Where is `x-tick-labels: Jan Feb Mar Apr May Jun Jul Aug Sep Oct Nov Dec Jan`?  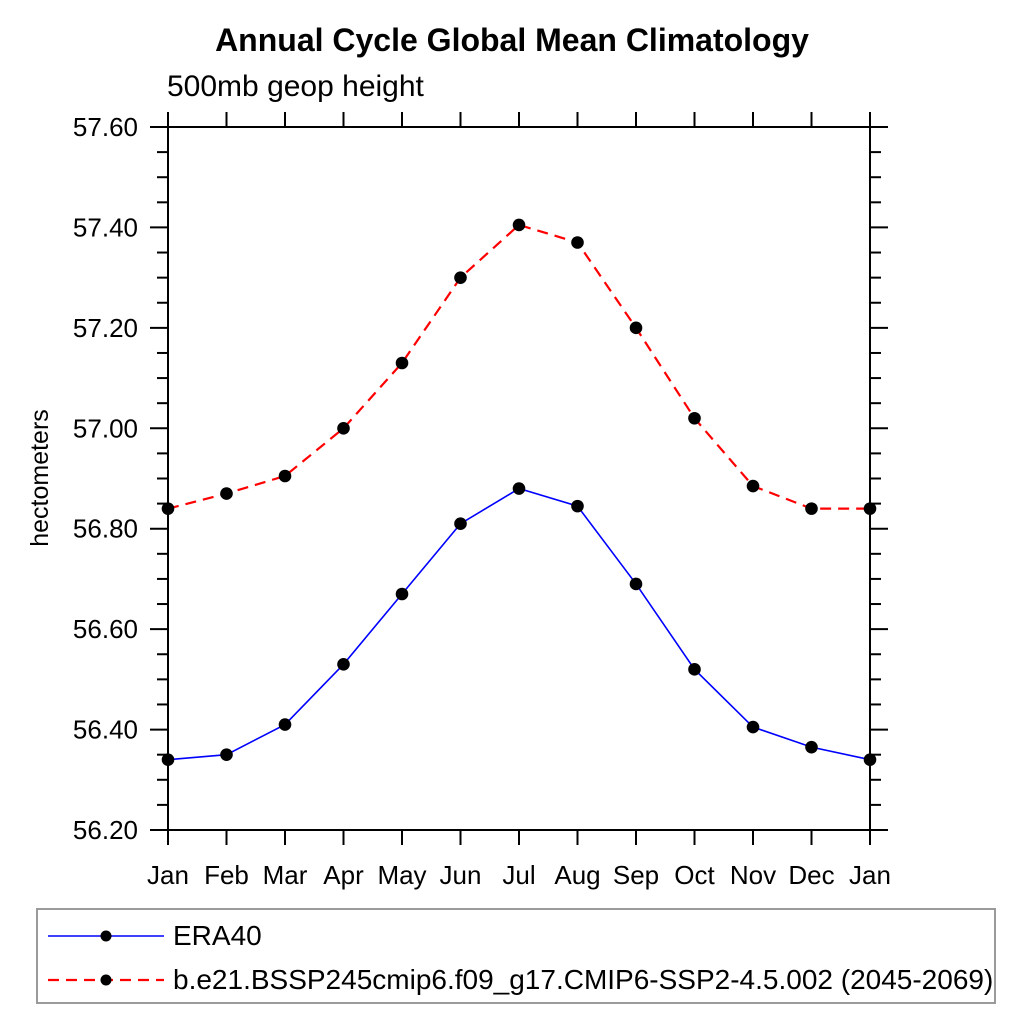 x-tick-labels: Jan Feb Mar Apr May Jun Jul Aug Sep Oct Nov Dec Jan is located at coordinates (519, 875).